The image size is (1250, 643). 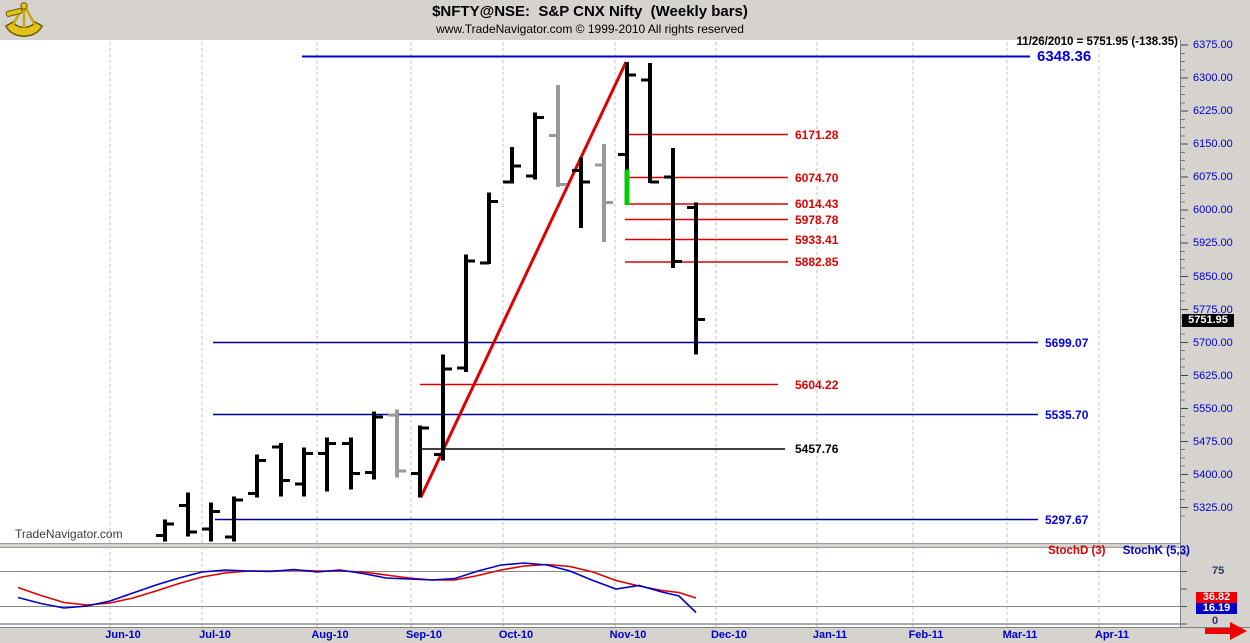 I want to click on time-axis-label: Apr-11, so click(x=1112, y=635).